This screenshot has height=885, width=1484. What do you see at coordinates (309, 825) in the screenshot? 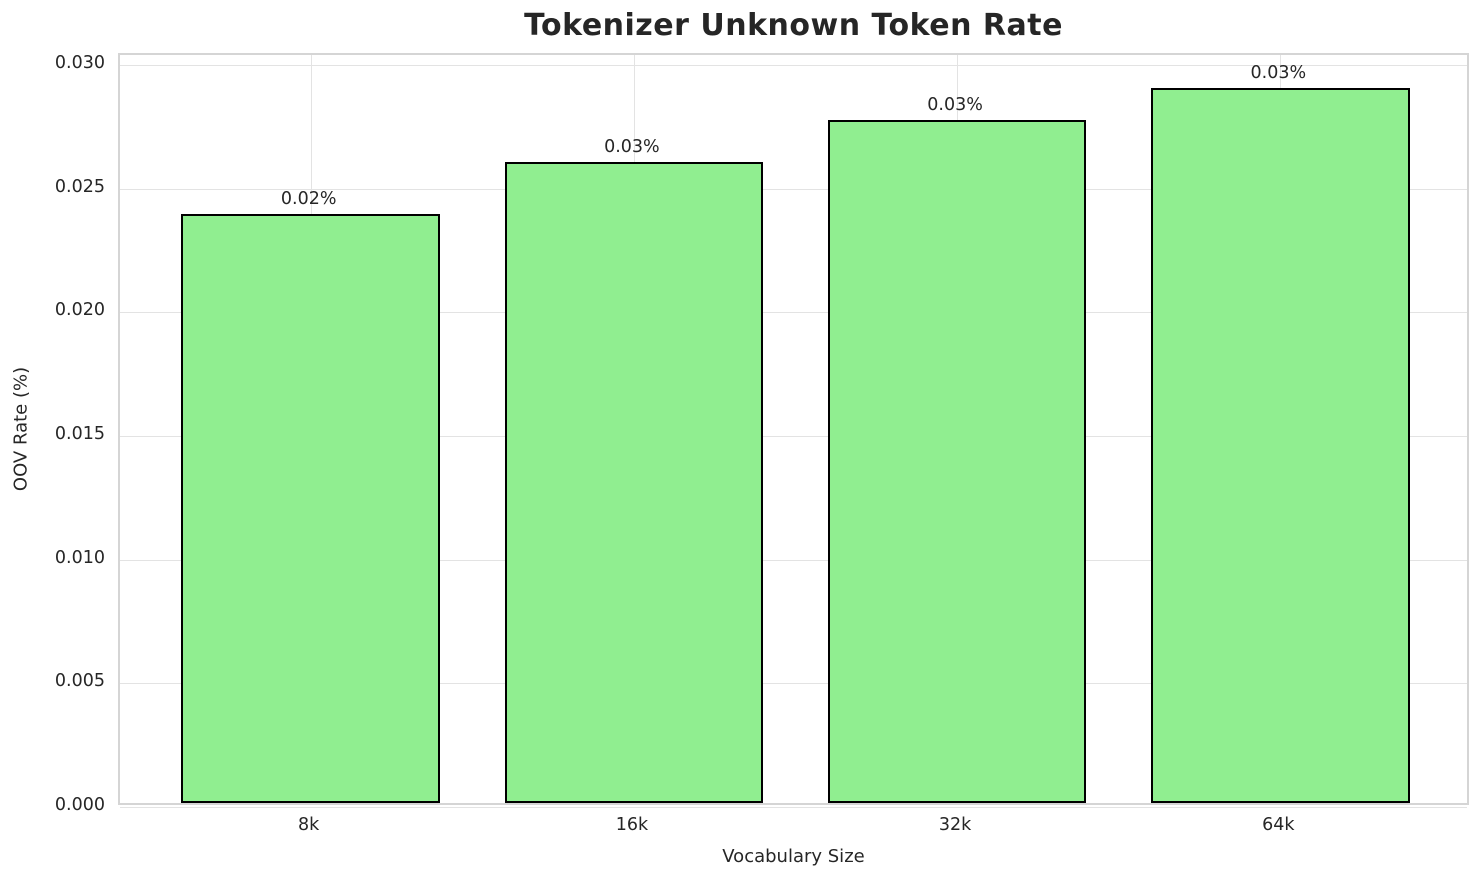
I see `x-tick-label: 8k` at bounding box center [309, 825].